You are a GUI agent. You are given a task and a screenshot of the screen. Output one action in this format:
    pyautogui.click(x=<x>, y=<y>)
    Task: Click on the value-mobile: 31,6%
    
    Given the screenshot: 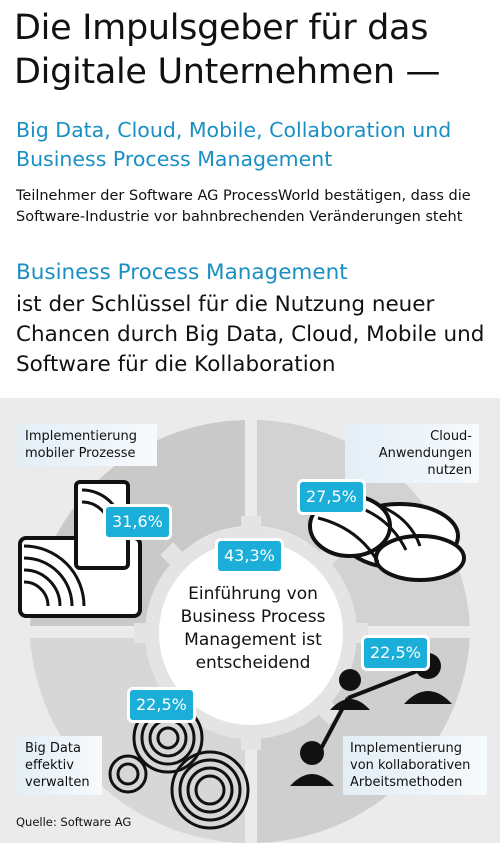 What is the action you would take?
    pyautogui.click(x=137, y=522)
    